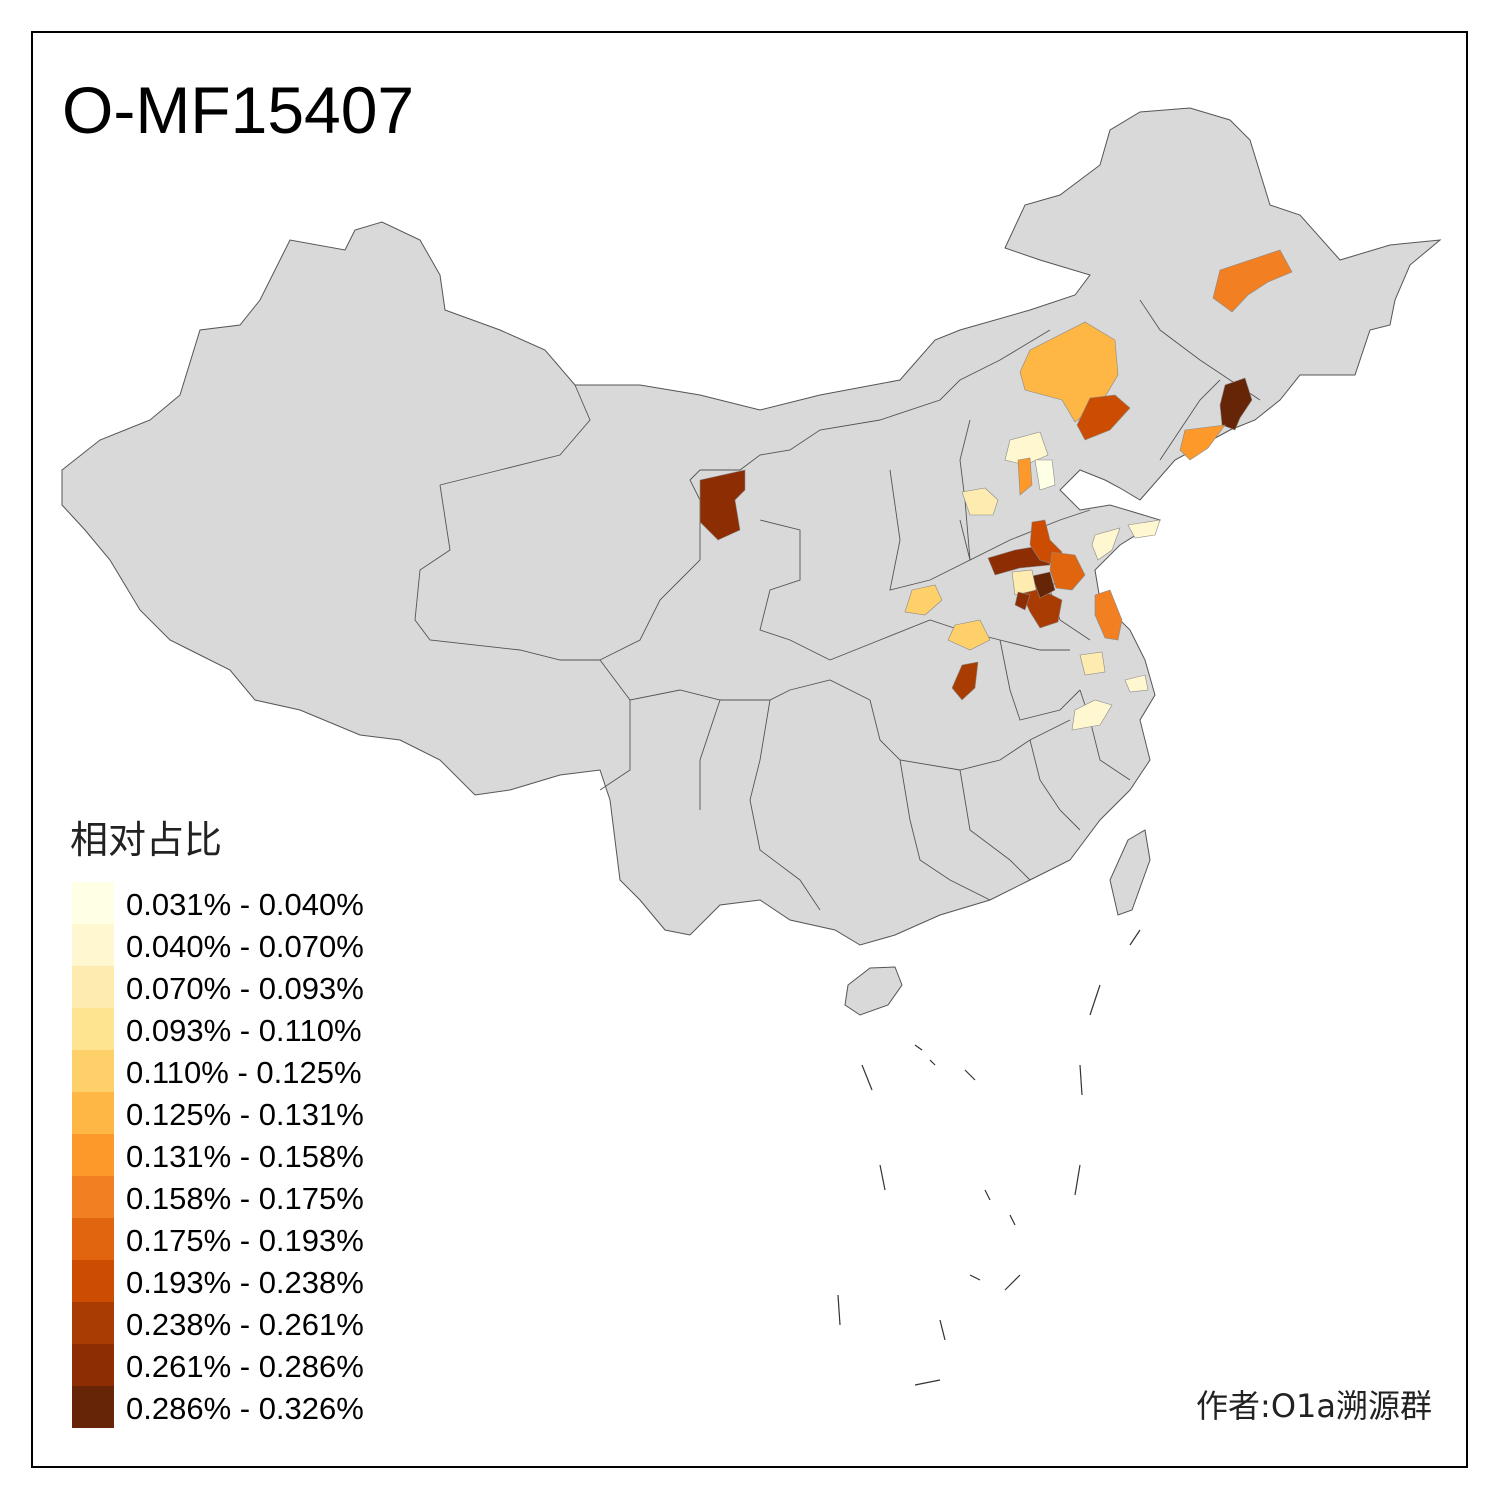 The width and height of the screenshot is (1500, 1500). What do you see at coordinates (1024, 582) in the screenshot?
I see `henan-pale-region` at bounding box center [1024, 582].